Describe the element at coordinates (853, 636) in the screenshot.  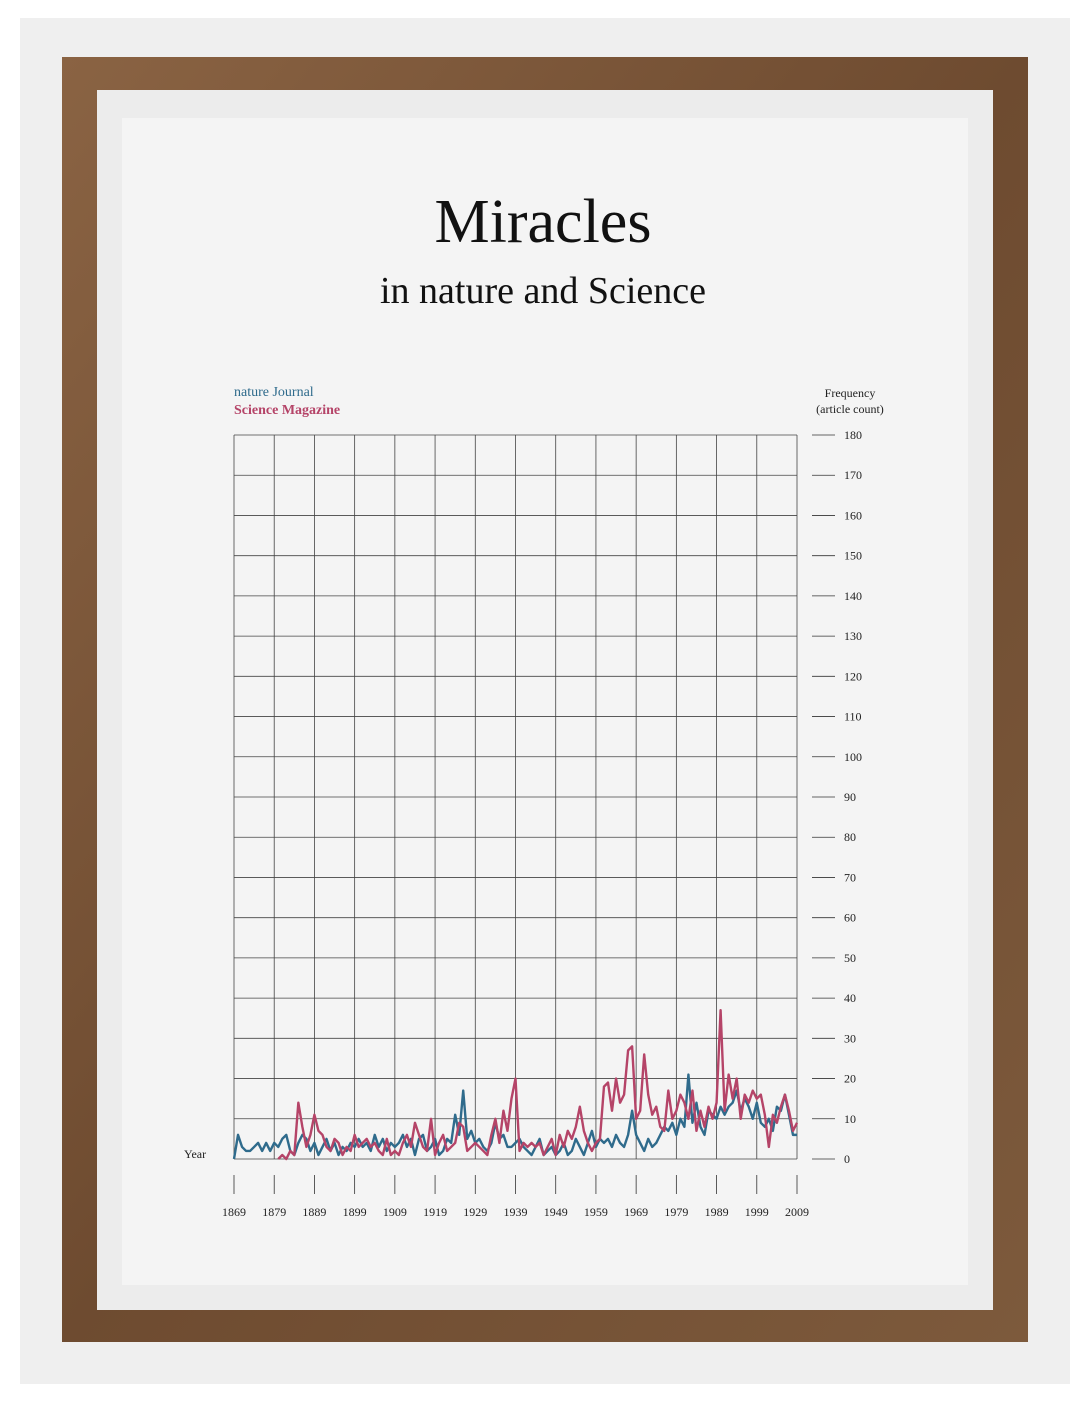
I see `y-tick-label: 130` at that location.